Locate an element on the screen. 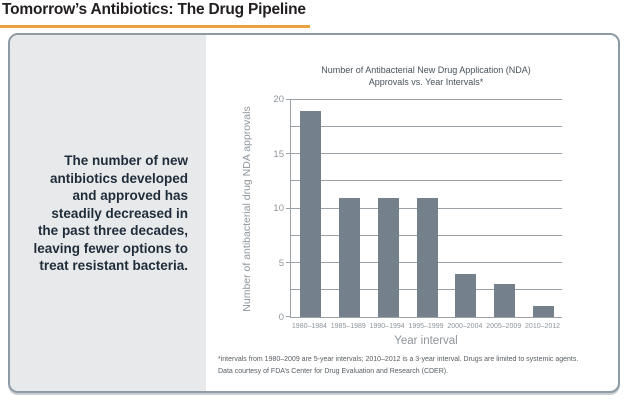 The image size is (630, 411). y-tick-labels: 0 5 10 15 20 is located at coordinates (270, 208).